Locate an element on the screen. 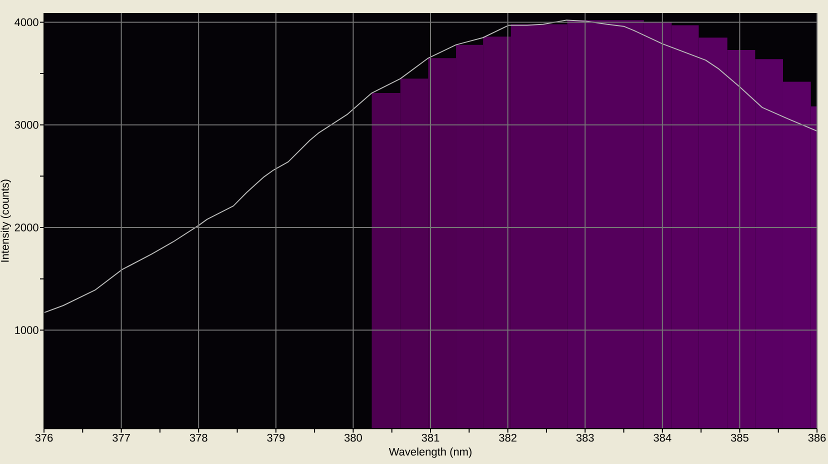 The image size is (828, 464). y-tick-label: 3000 is located at coordinates (26, 124).